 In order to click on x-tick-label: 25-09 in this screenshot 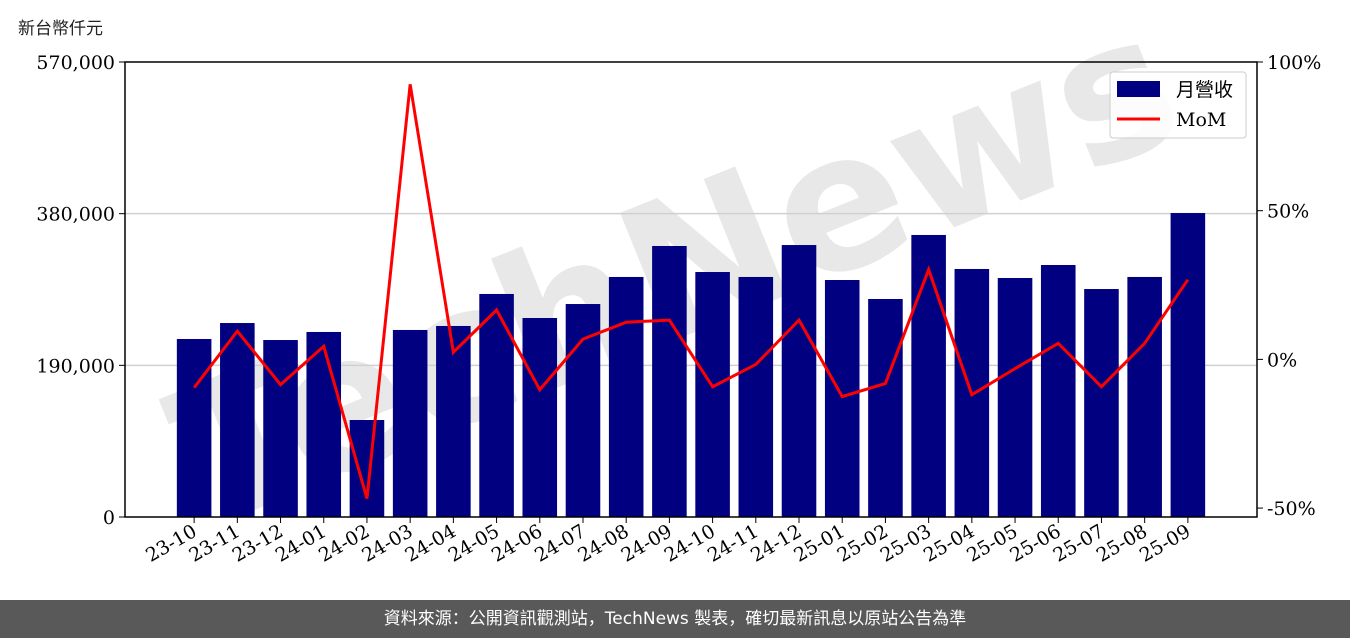, I will do `click(1165, 543)`.